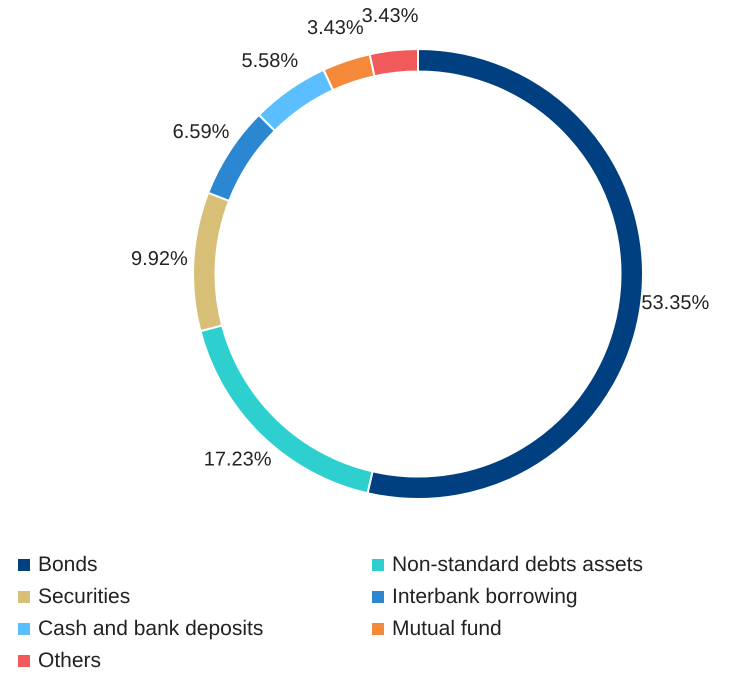 Image resolution: width=739 pixels, height=675 pixels. What do you see at coordinates (84, 597) in the screenshot?
I see `legend-label: Securities` at bounding box center [84, 597].